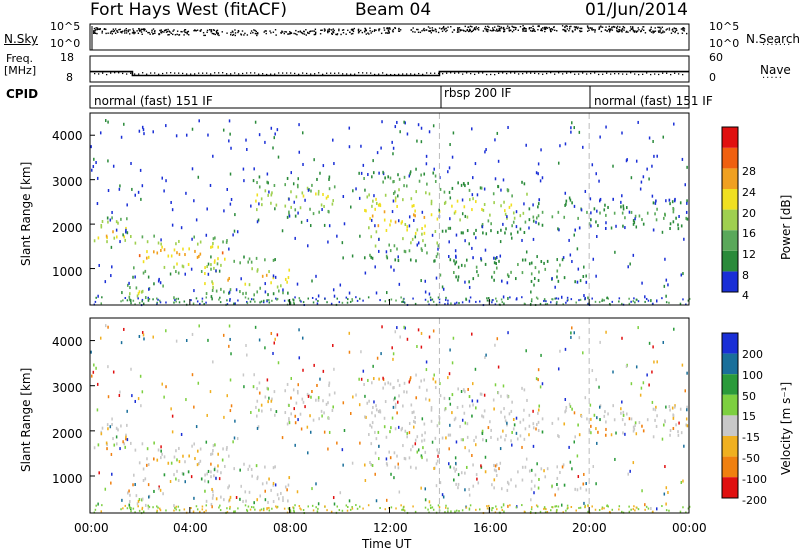 Image resolution: width=800 pixels, height=554 pixels. I want to click on noise-panel-frame, so click(389, 37).